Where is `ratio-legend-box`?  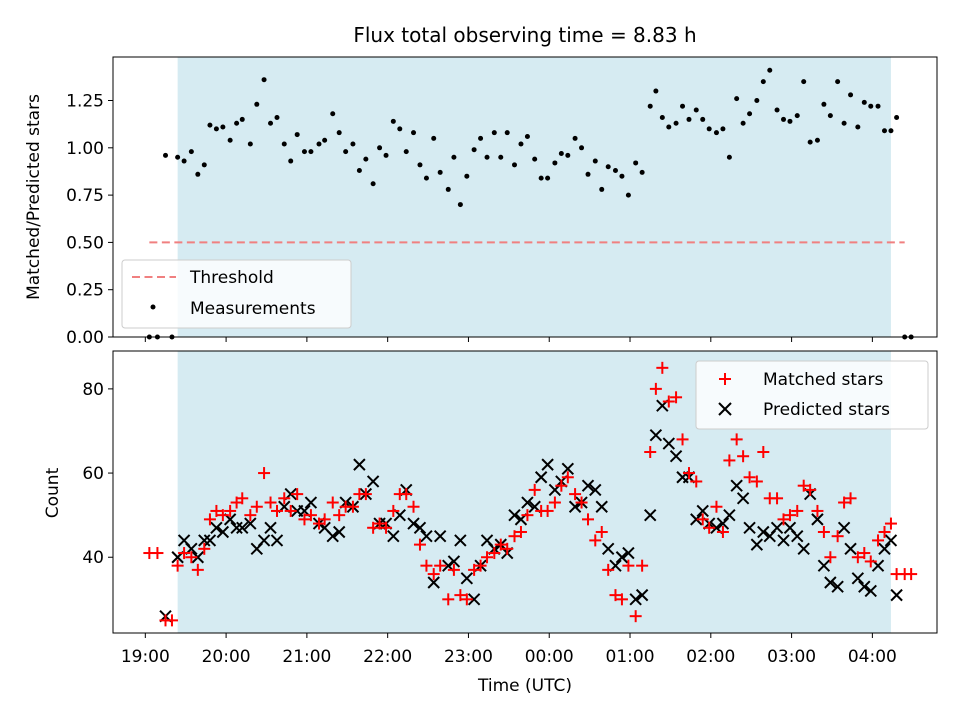
ratio-legend-box is located at coordinates (236, 294).